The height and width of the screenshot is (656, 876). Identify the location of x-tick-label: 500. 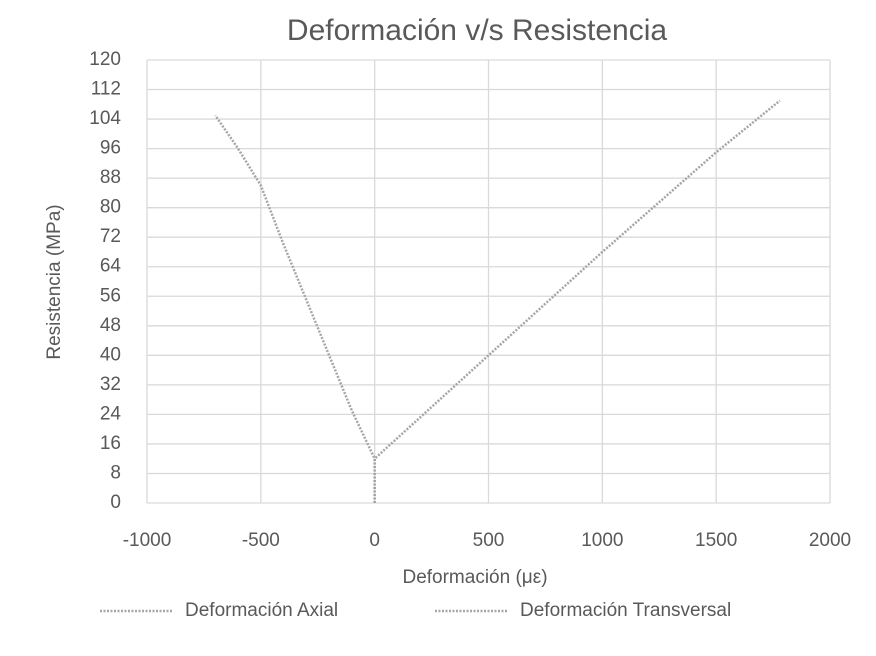
(489, 540).